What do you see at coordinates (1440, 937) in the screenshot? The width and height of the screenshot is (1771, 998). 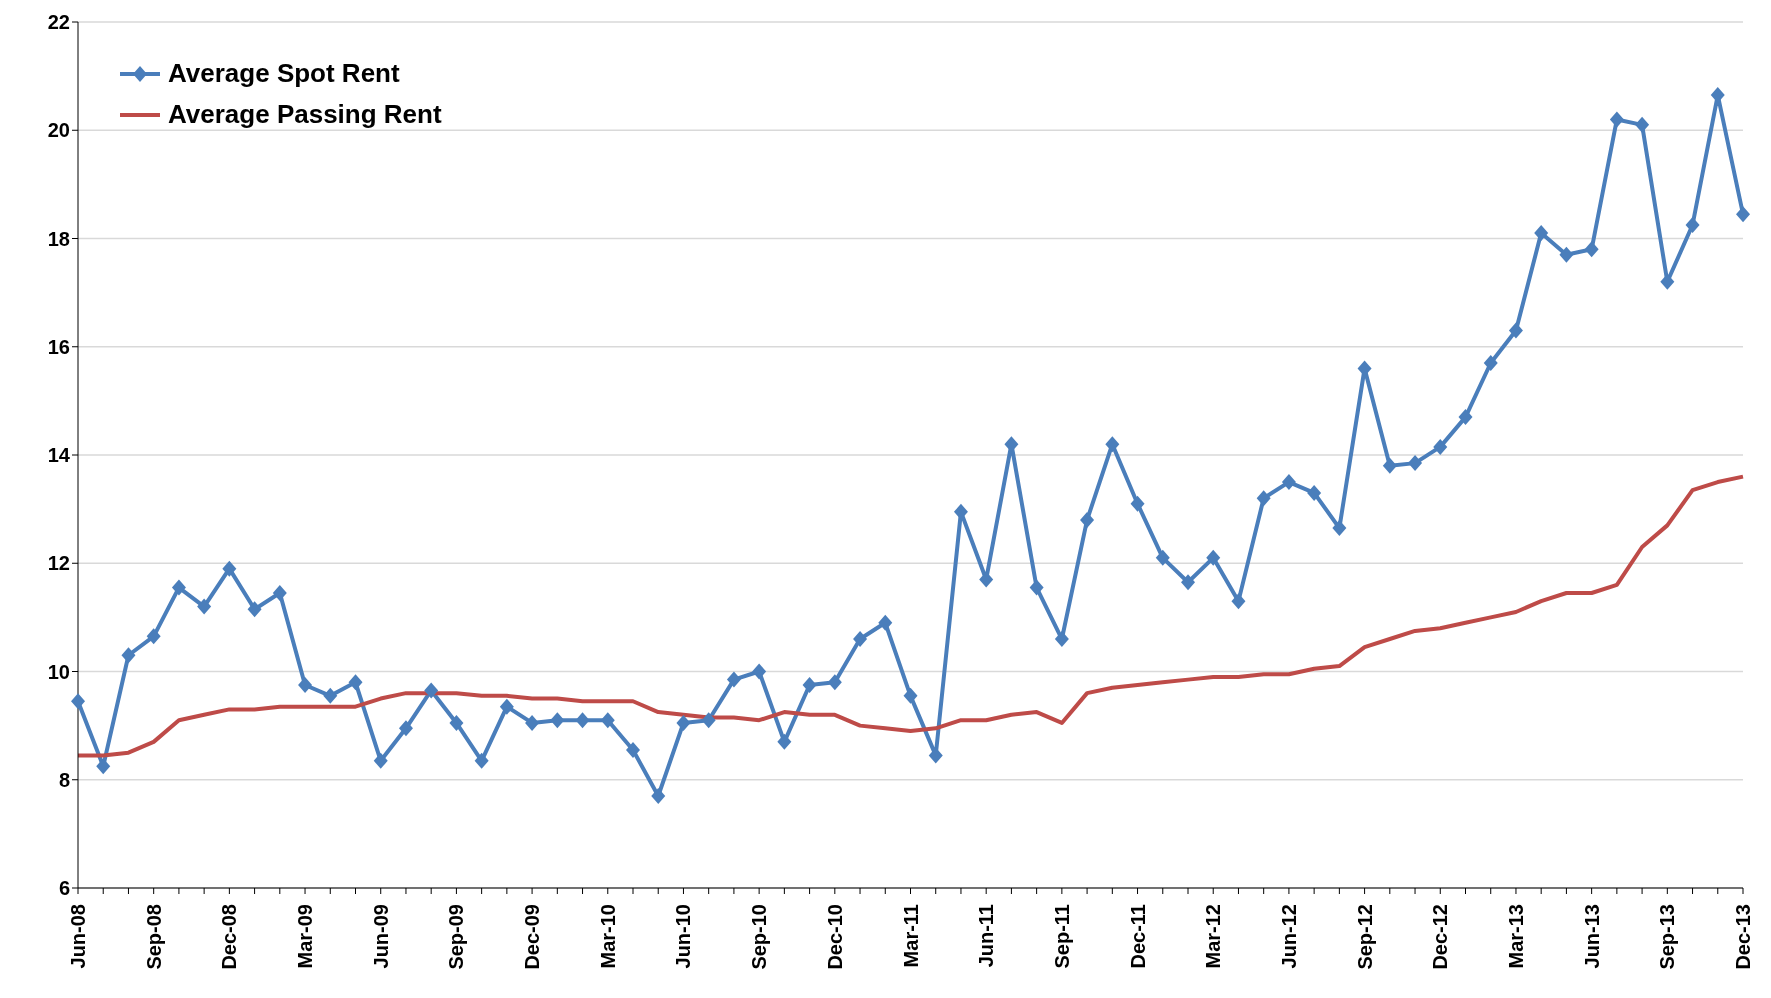 I see `x-tick-label: Dec-12` at bounding box center [1440, 937].